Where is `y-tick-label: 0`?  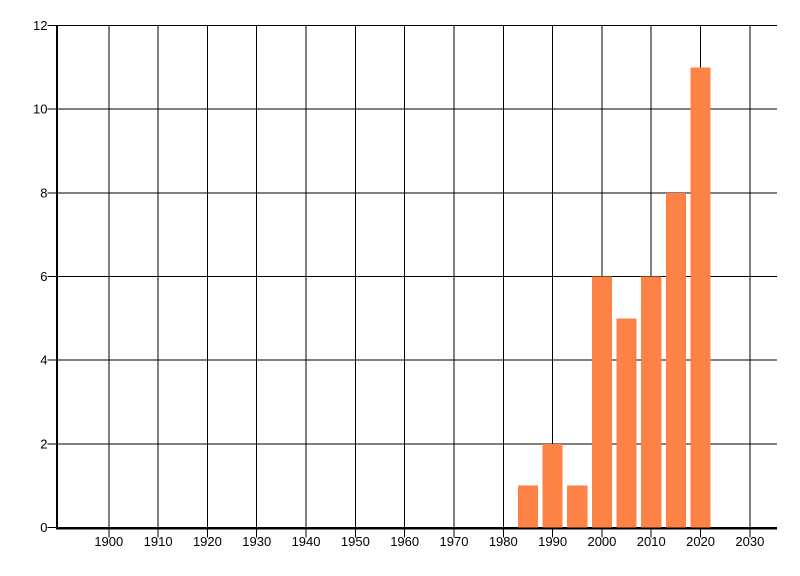 y-tick-label: 0 is located at coordinates (43, 527).